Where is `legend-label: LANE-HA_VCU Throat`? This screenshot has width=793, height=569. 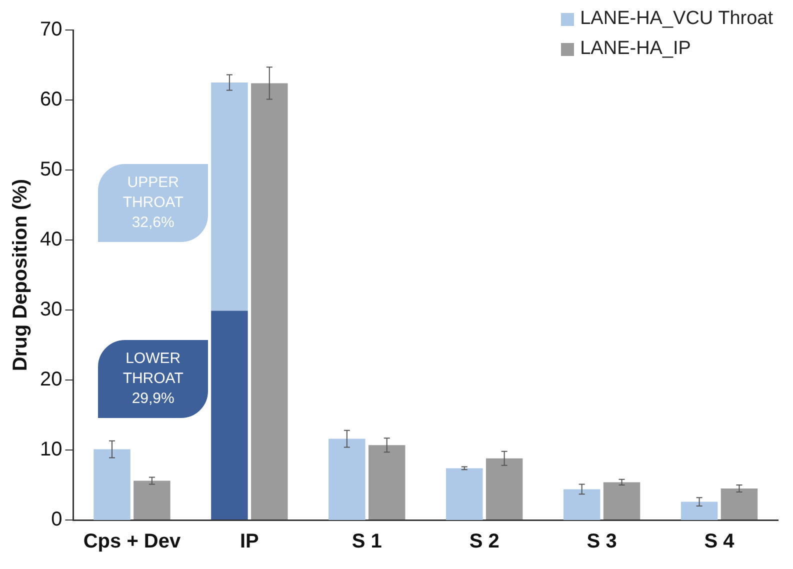
legend-label: LANE-HA_VCU Throat is located at coordinates (676, 19).